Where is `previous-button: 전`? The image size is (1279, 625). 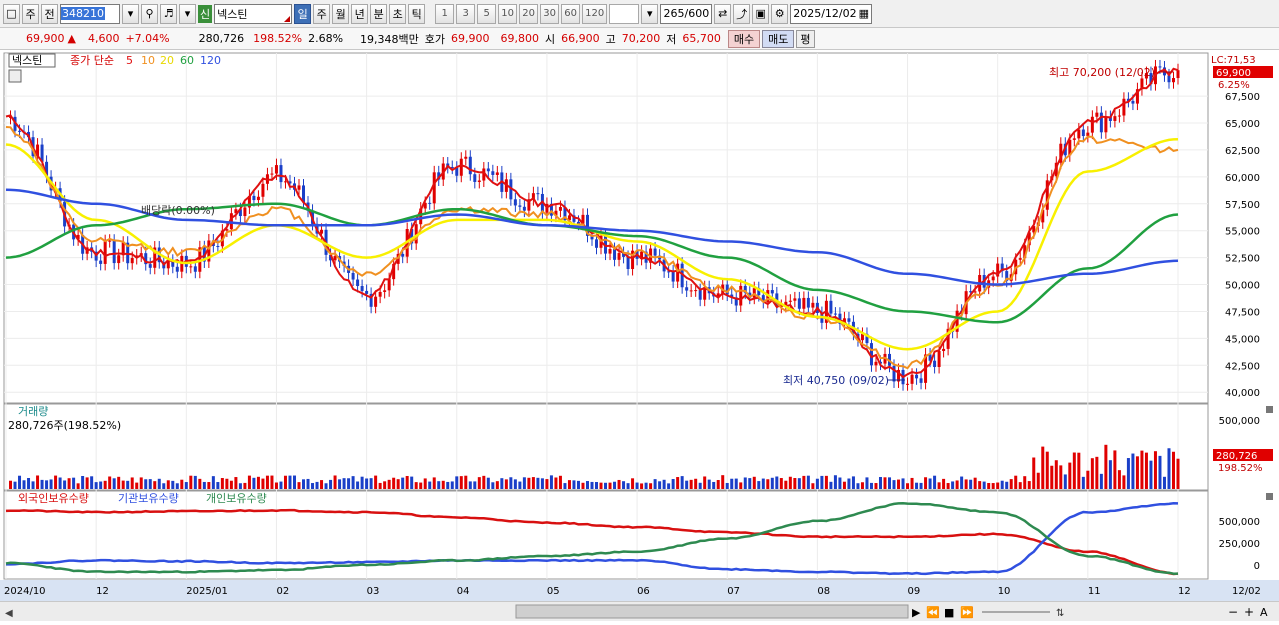
previous-button: 전 is located at coordinates (49, 13).